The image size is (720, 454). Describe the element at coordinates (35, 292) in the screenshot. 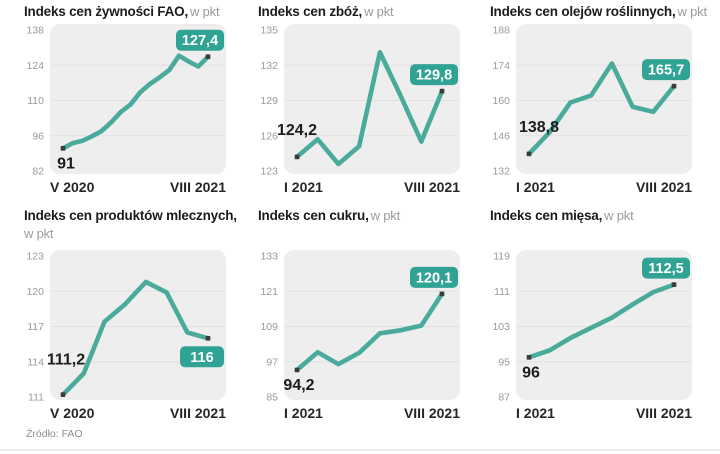

I see `y-tick-label: 120` at that location.